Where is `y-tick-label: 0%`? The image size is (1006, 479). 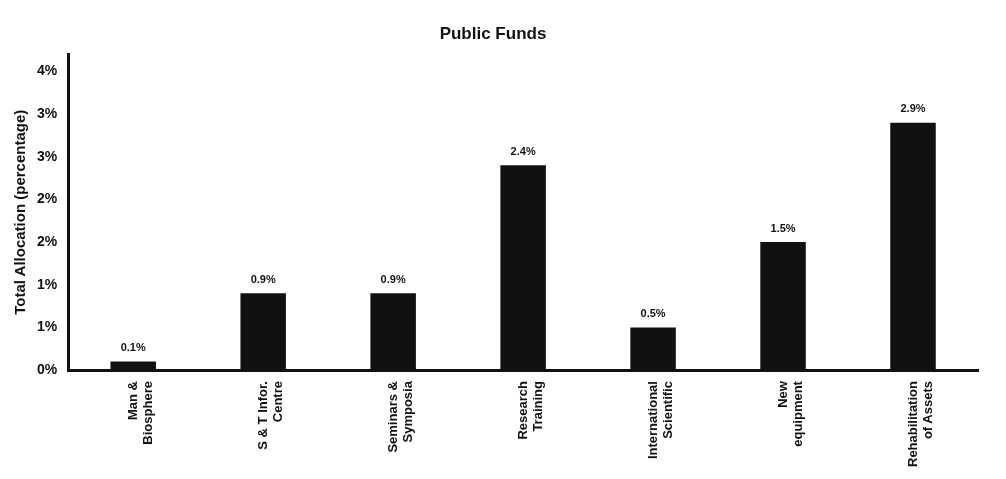 y-tick-label: 0% is located at coordinates (47, 368).